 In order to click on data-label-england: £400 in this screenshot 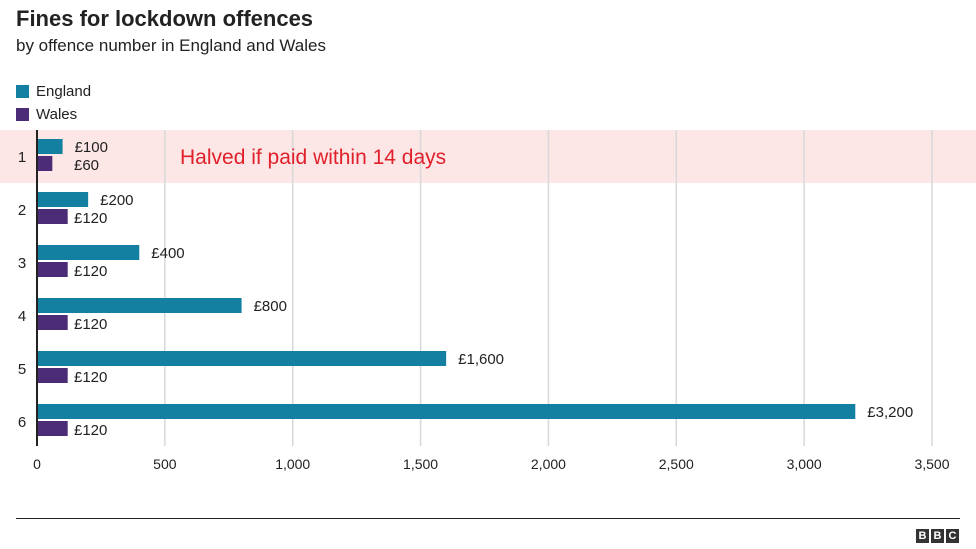, I will do `click(167, 253)`.